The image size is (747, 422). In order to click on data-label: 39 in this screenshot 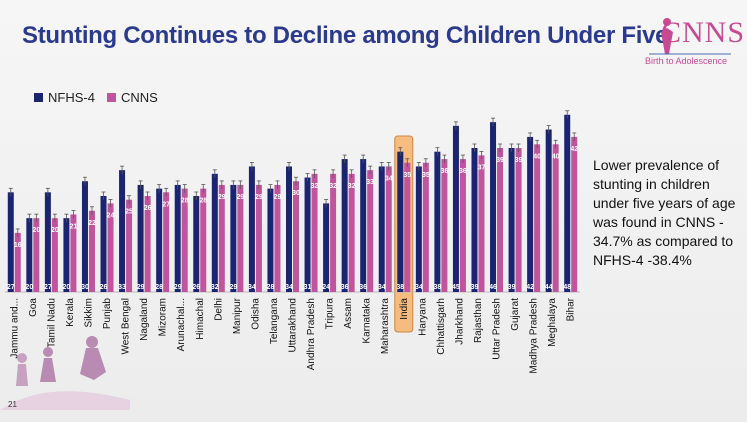, I will do `click(500, 160)`.